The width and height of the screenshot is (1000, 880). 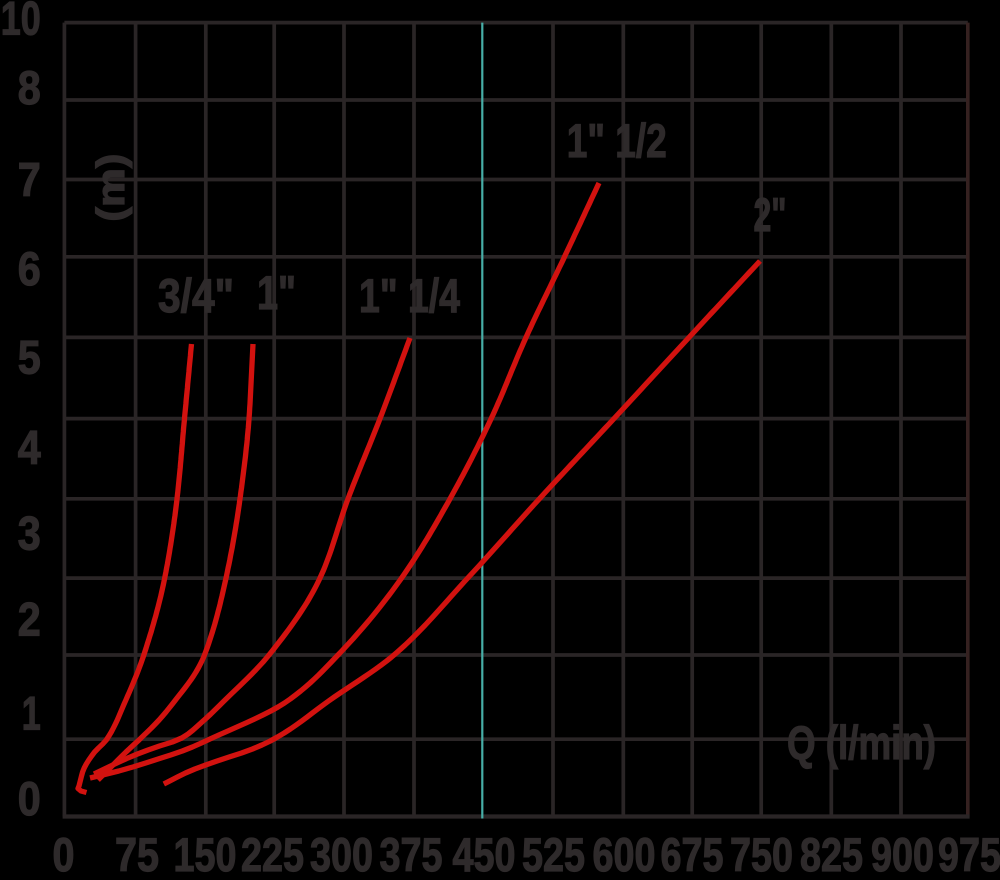 What do you see at coordinates (29, 619) in the screenshot?
I see `svg-text: 2` at bounding box center [29, 619].